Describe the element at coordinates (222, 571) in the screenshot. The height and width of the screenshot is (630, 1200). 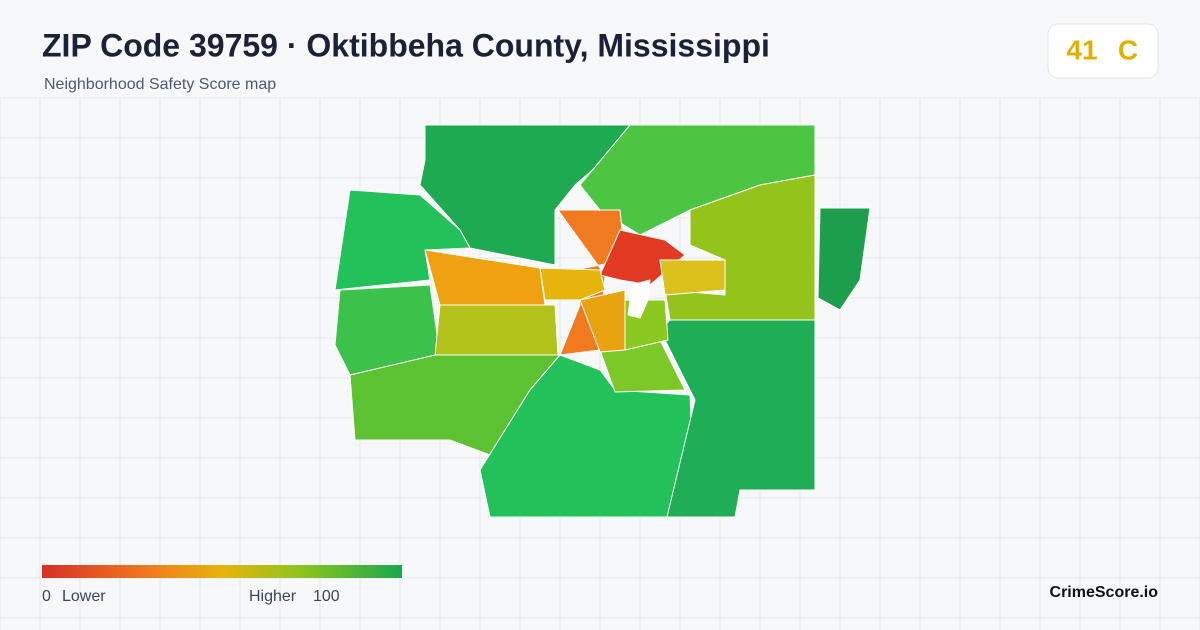
I see `legend-gradient` at that location.